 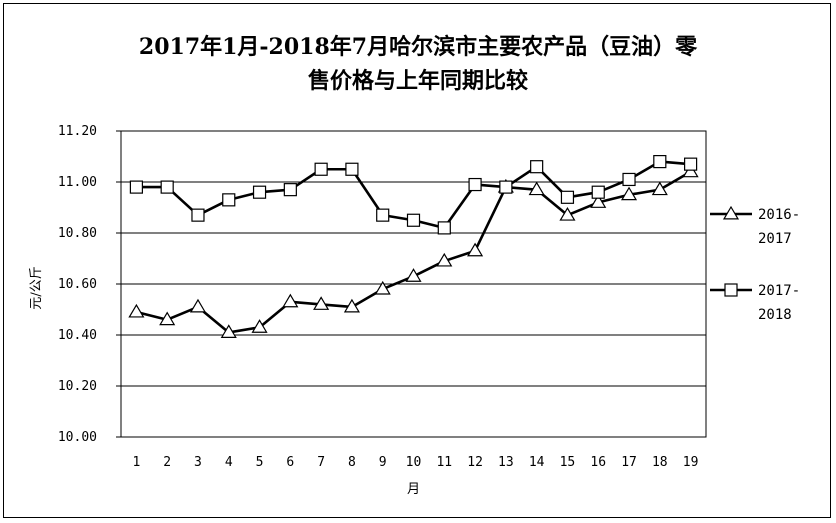 What do you see at coordinates (167, 462) in the screenshot?
I see `x-tick-label: 2` at bounding box center [167, 462].